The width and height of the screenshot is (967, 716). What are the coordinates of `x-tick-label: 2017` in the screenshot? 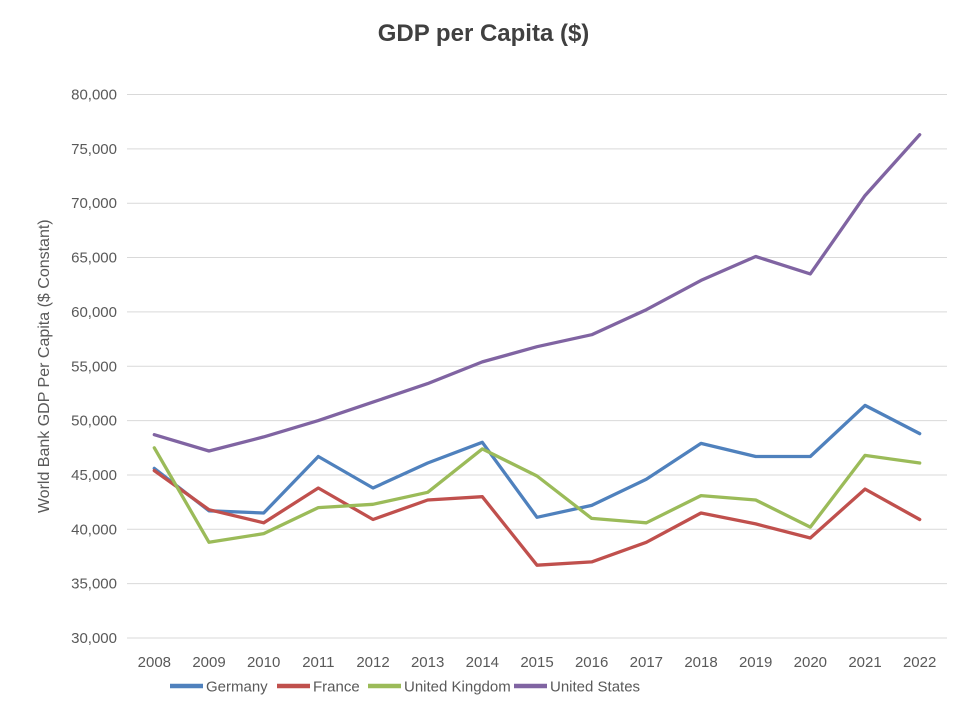 It's located at (646, 662).